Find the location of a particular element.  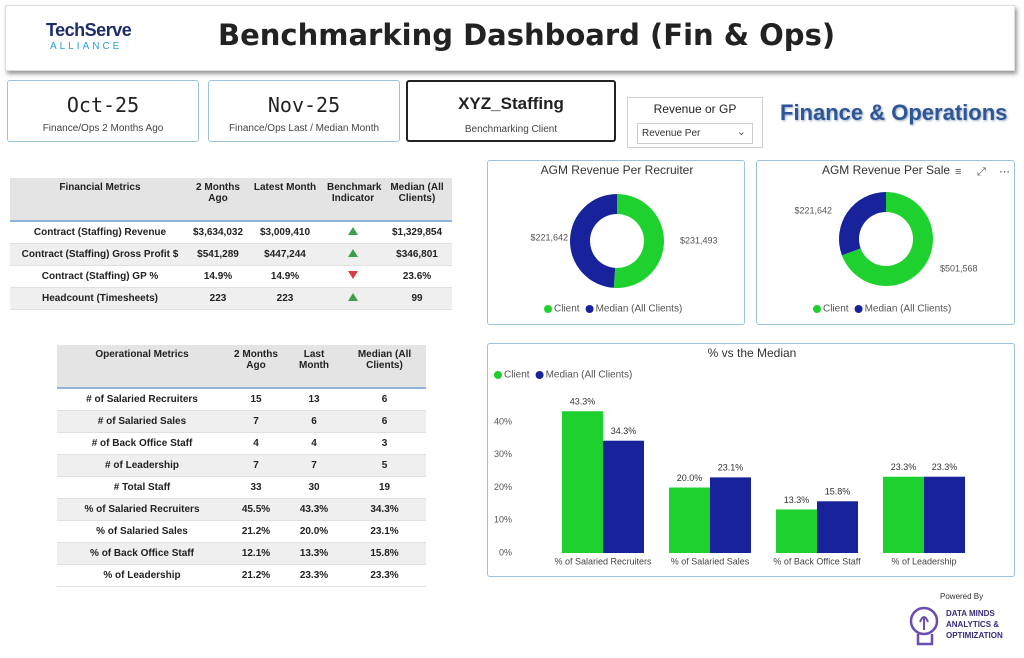

cell: 15.8% is located at coordinates (384, 553).